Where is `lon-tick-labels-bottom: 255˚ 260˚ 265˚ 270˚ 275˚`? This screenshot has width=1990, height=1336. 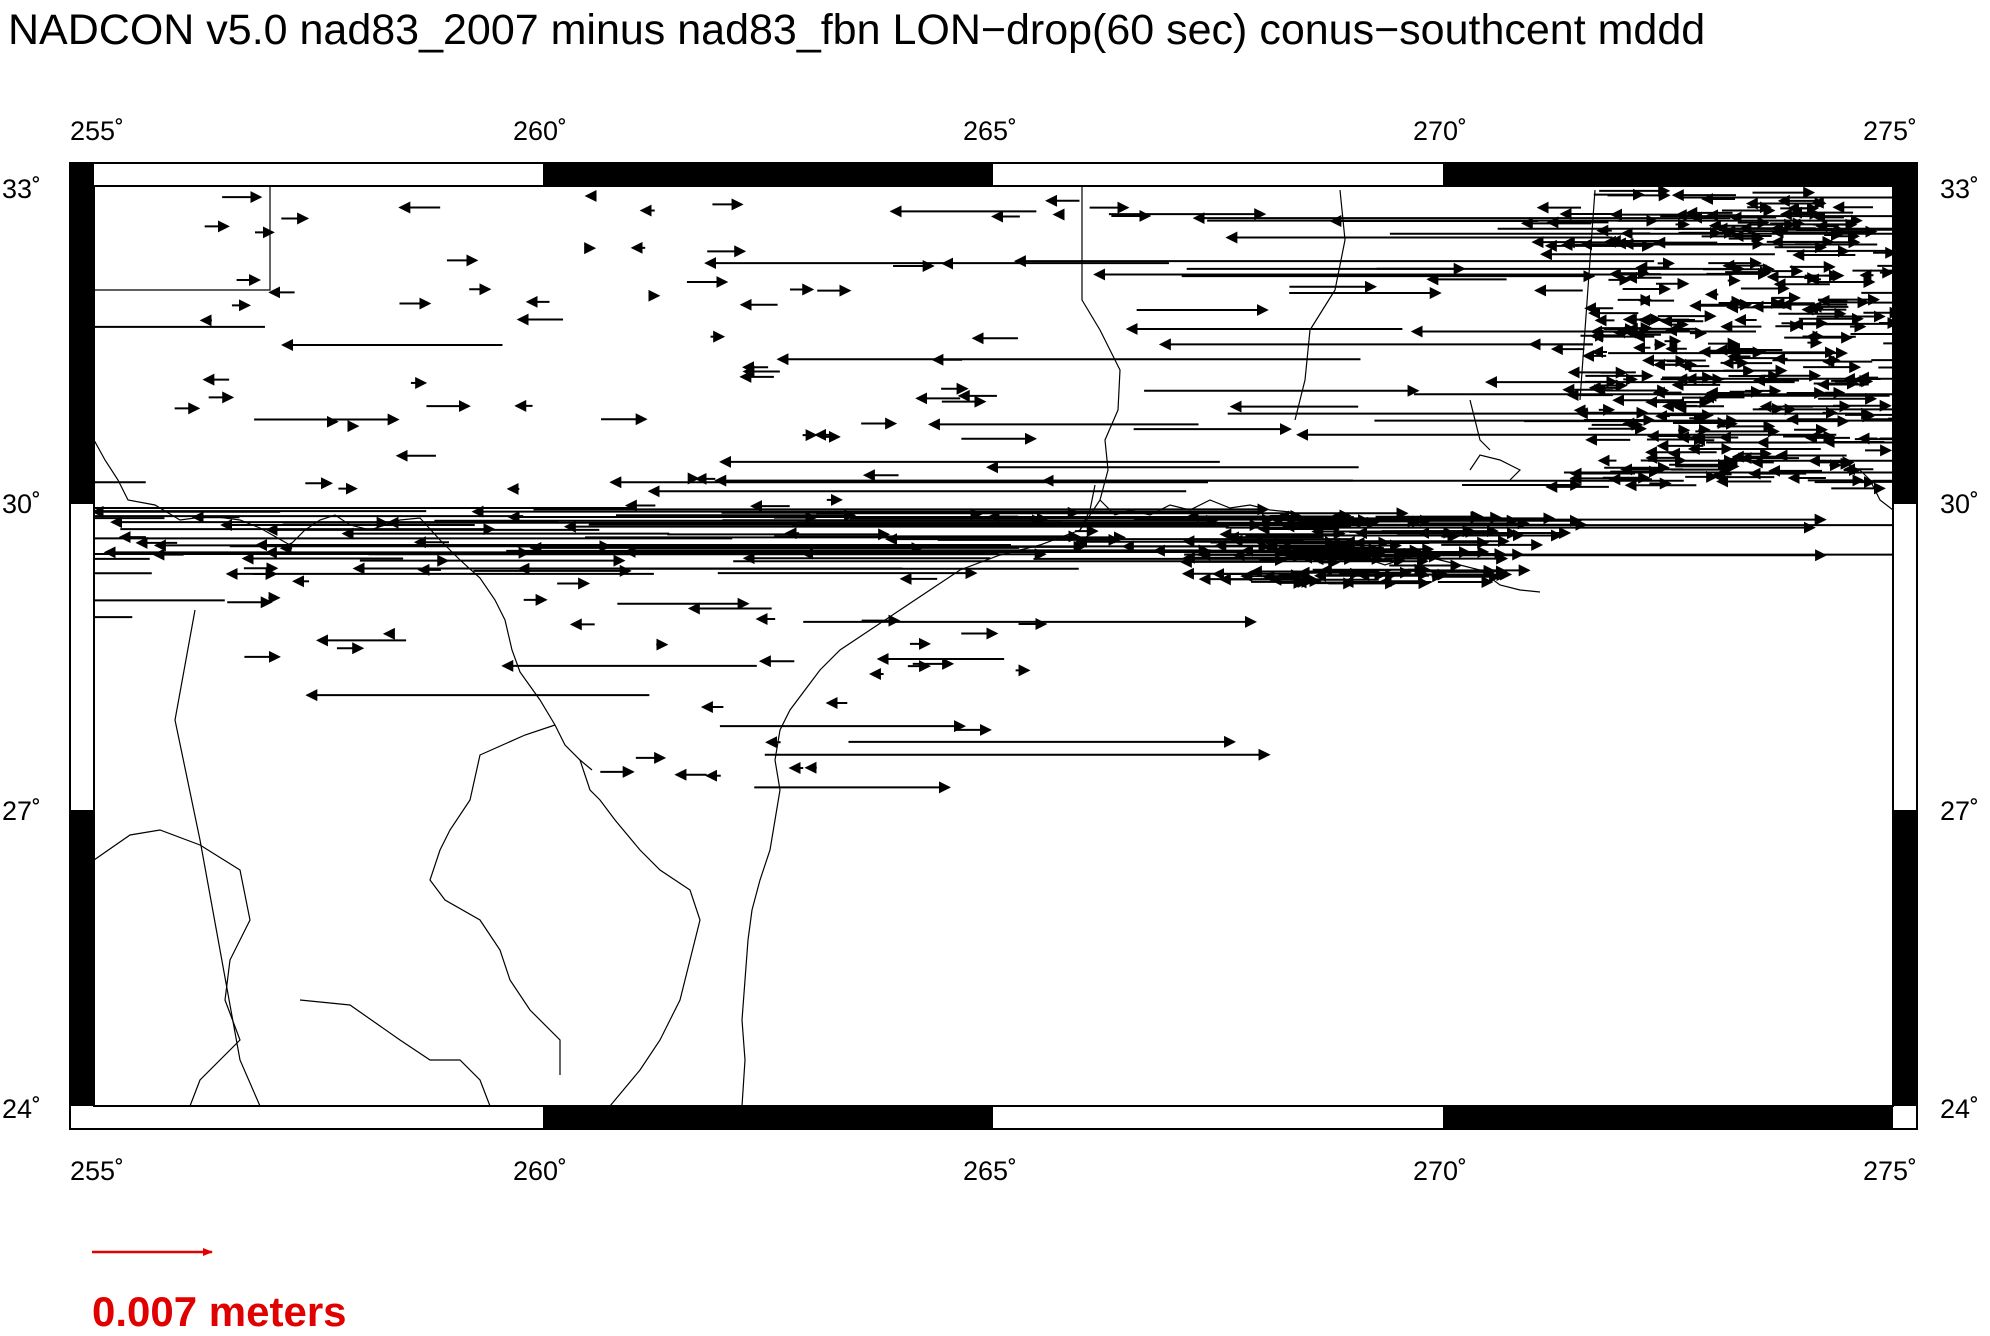 lon-tick-labels-bottom: 255˚ 260˚ 265˚ 270˚ 275˚ is located at coordinates (993, 1171).